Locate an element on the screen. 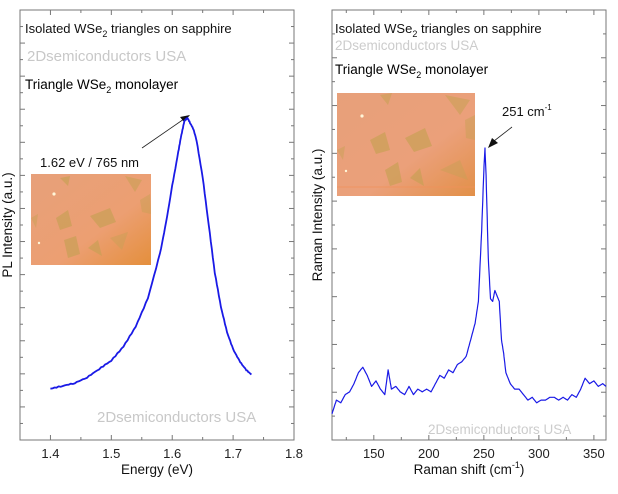  raman-x-tick-label: 250 is located at coordinates (484, 453).